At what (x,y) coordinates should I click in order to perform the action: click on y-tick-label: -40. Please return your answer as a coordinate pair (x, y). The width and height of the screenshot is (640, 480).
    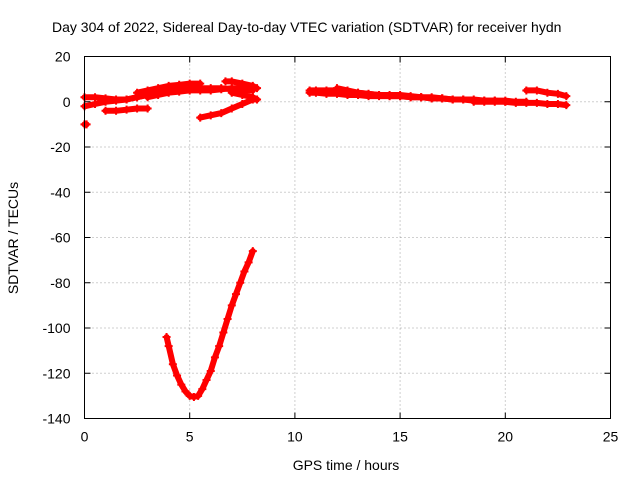
    Looking at the image, I should click on (60, 192).